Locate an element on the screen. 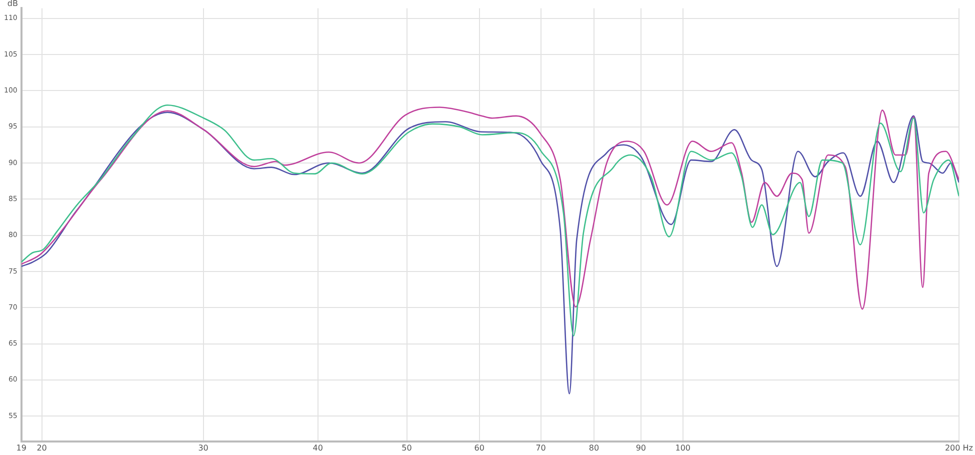 The height and width of the screenshot is (455, 975). x-tick-label: 30 is located at coordinates (203, 447).